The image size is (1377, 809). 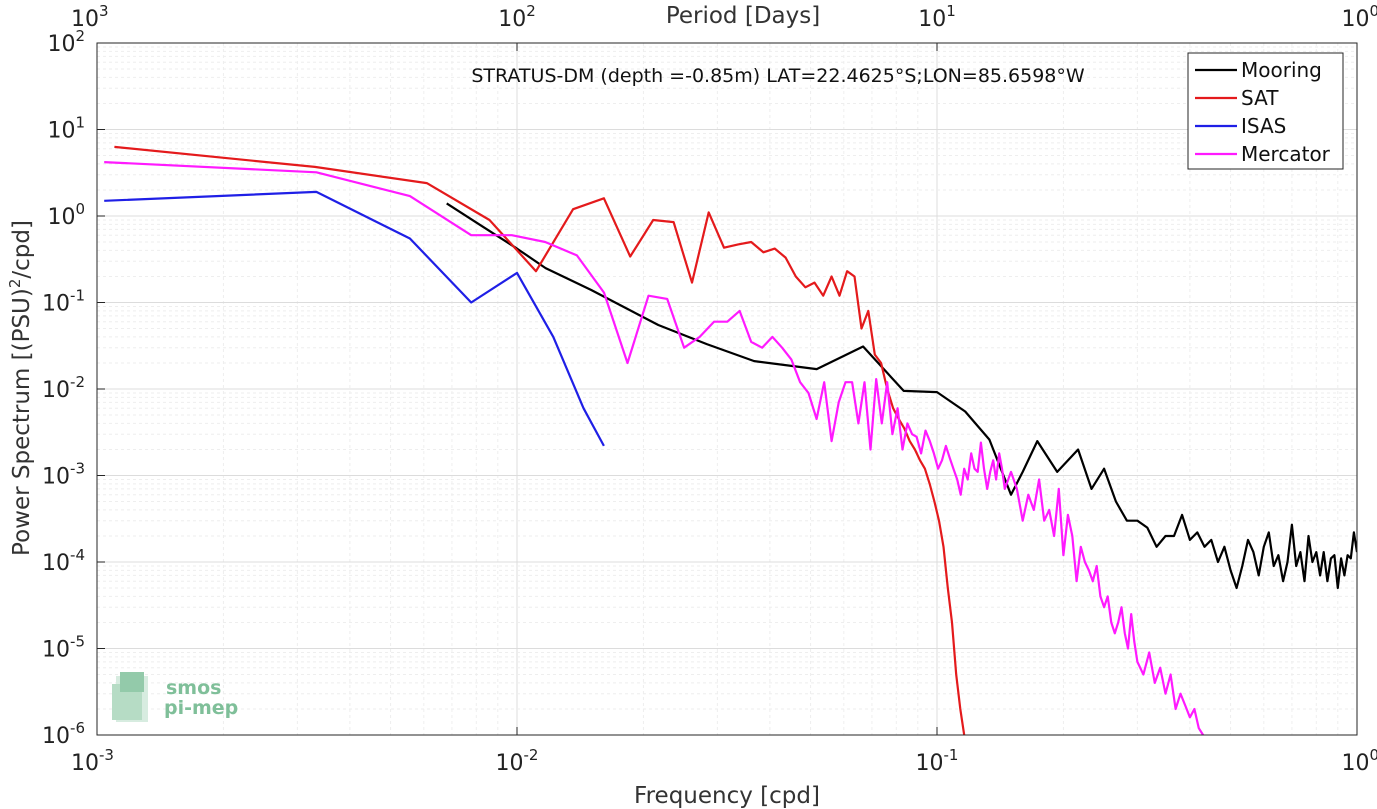 What do you see at coordinates (22, 422) in the screenshot?
I see `y-axis-label-main: Power Spectrum [(PSU)` at bounding box center [22, 422].